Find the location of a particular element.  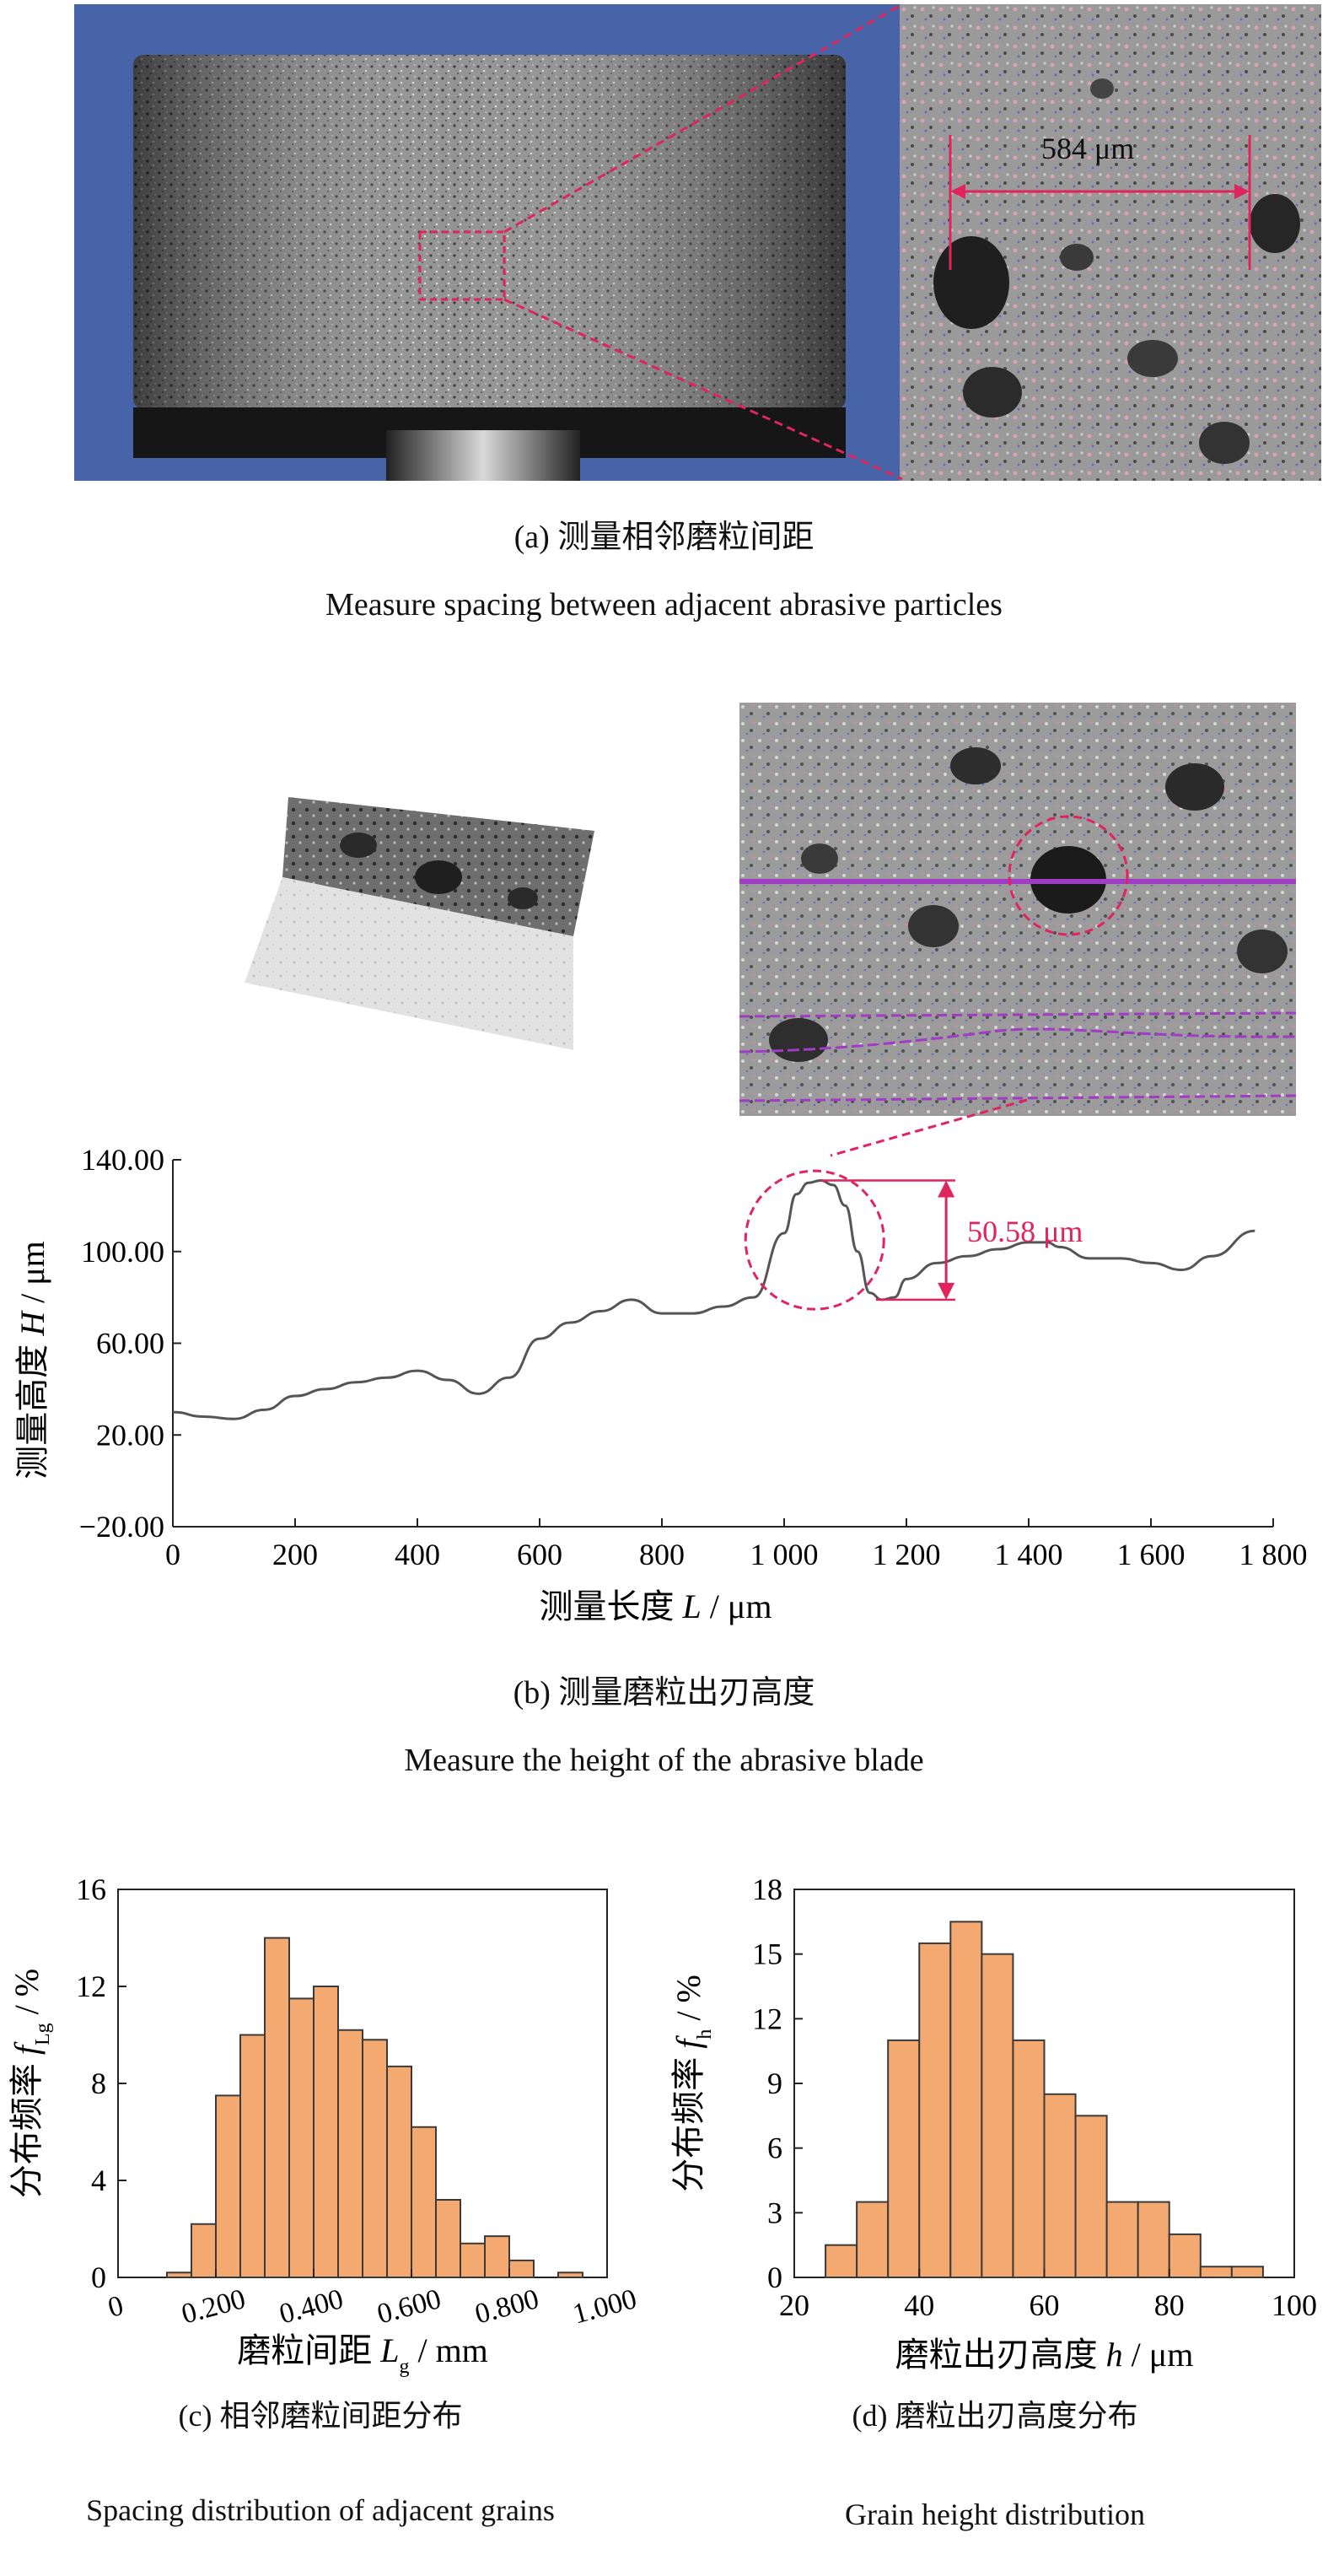

caption-a-cn: (a) 测量相邻磨粒间距 is located at coordinates (664, 537).